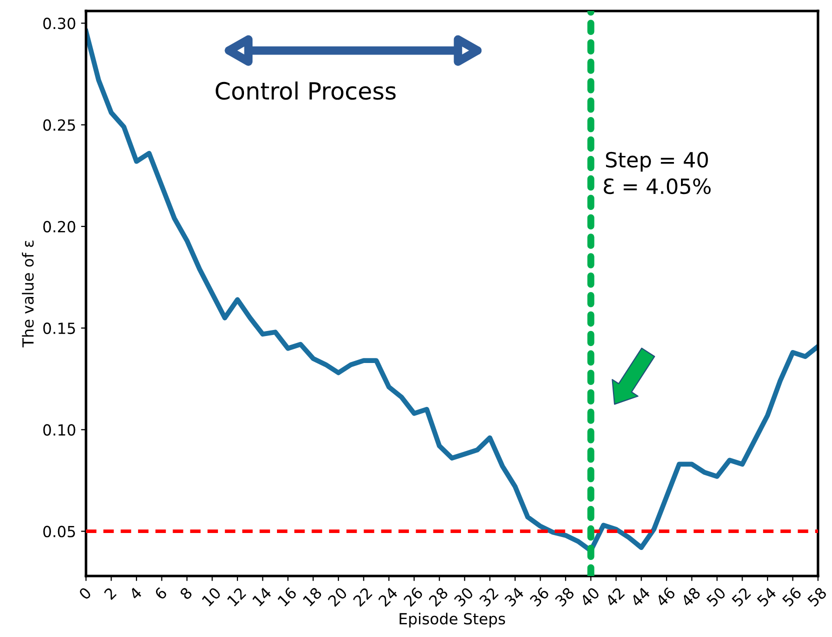 The image size is (832, 637). I want to click on x-tick-label: 0, so click(85, 593).